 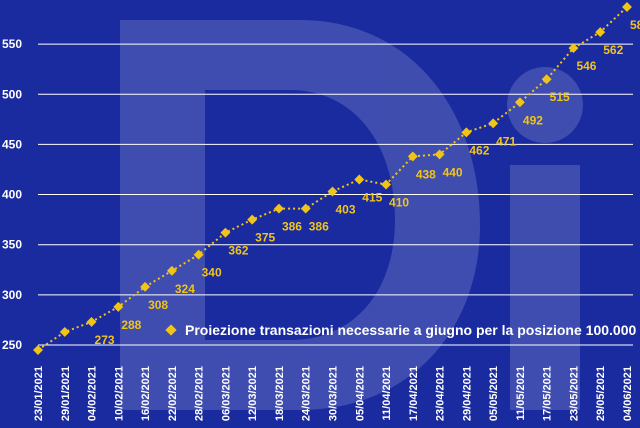 What do you see at coordinates (200, 393) in the screenshot?
I see `x-tick-label: 28/02/2021` at bounding box center [200, 393].